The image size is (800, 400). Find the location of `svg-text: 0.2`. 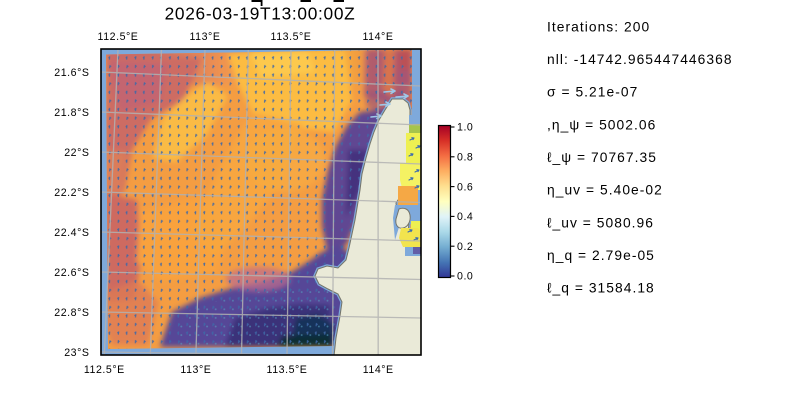

svg-text: 0.2 is located at coordinates (465, 247).